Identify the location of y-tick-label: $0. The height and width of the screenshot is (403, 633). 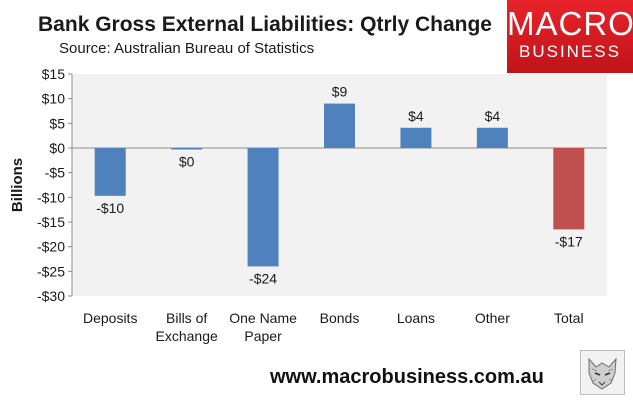
(57, 148).